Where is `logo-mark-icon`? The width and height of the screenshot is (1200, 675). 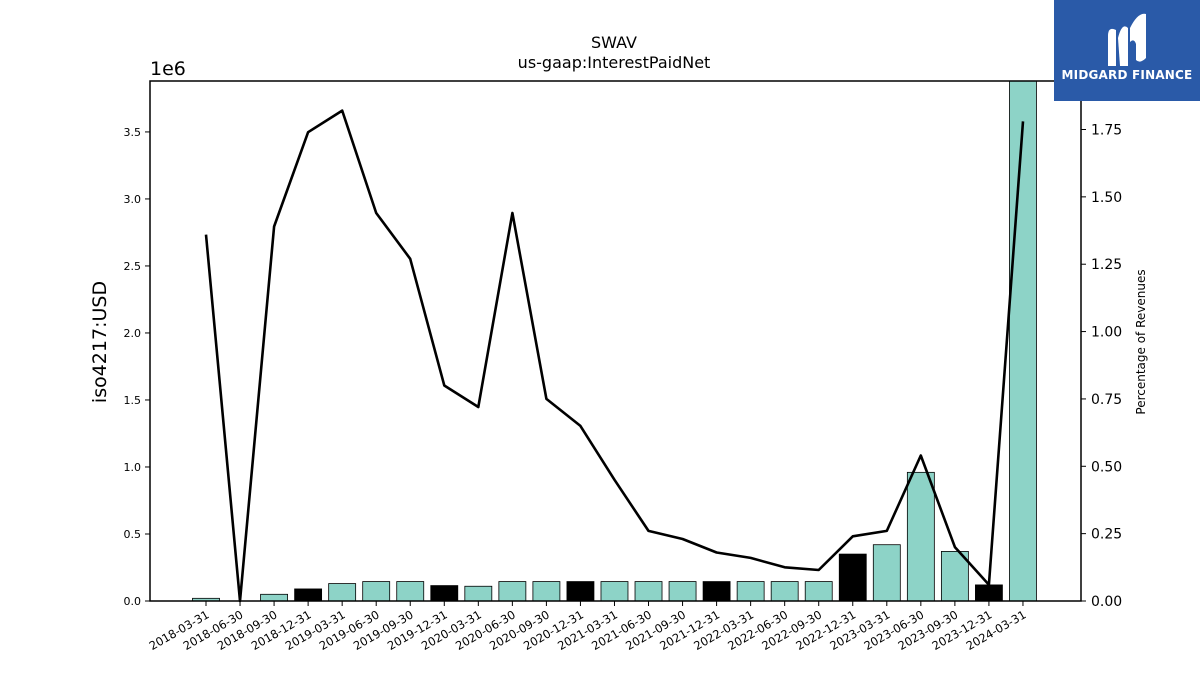 logo-mark-icon is located at coordinates (1127, 39).